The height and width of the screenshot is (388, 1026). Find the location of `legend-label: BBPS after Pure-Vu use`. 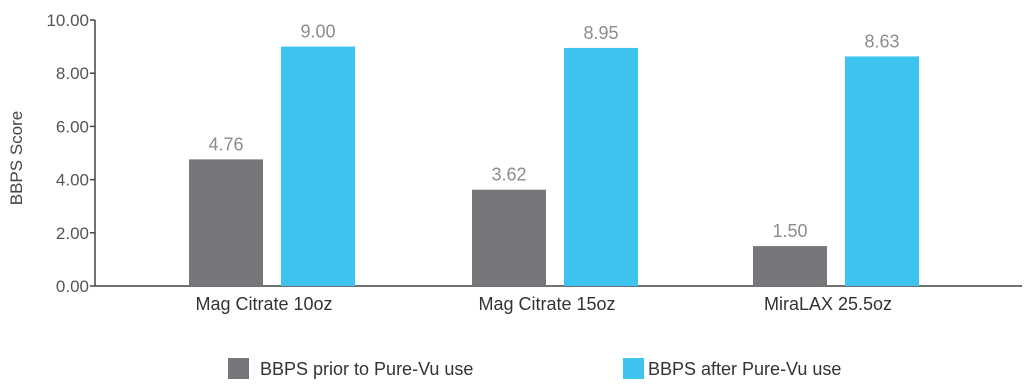

legend-label: BBPS after Pure-Vu use is located at coordinates (744, 369).